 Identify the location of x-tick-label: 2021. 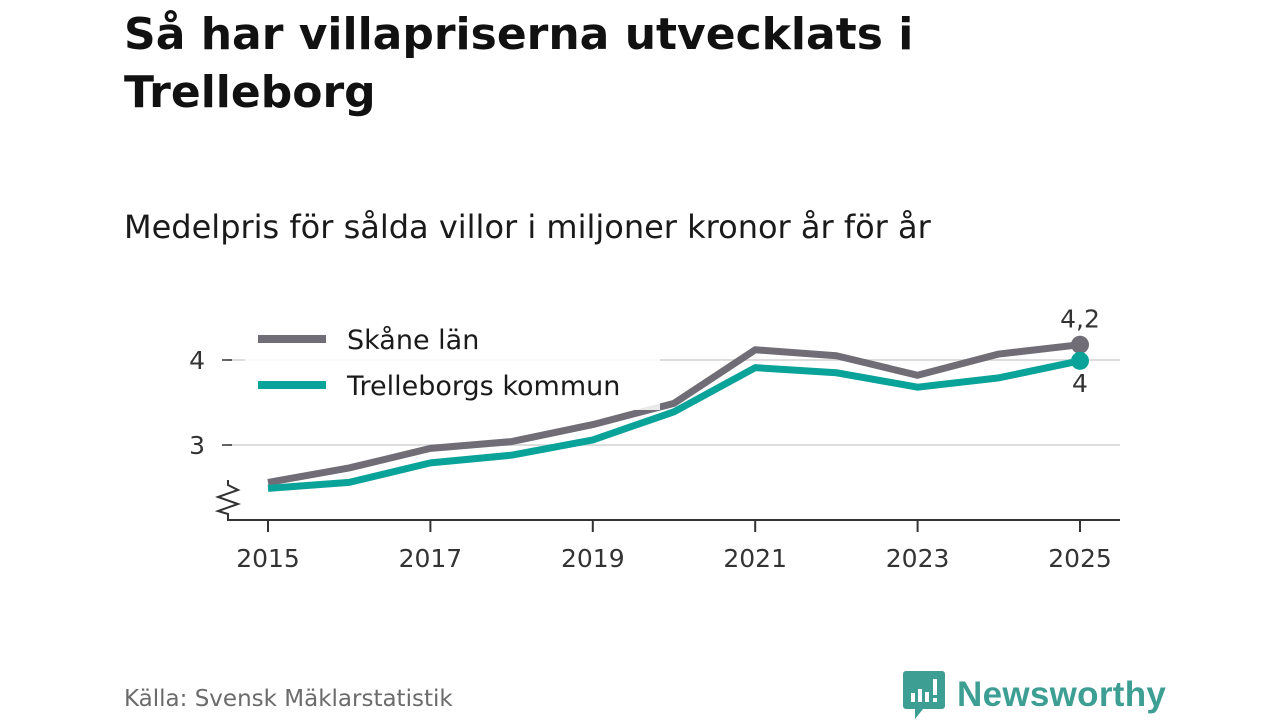
(755, 558).